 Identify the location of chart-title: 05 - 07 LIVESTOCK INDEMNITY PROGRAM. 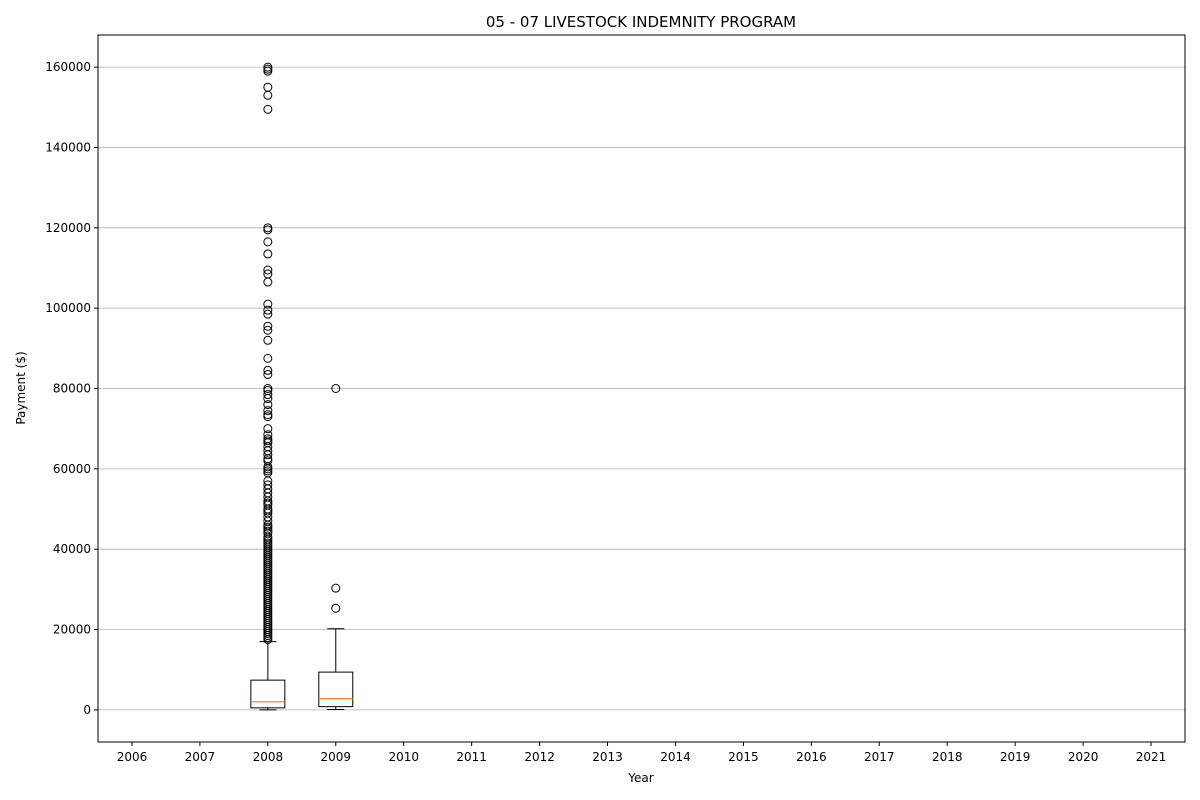
(641, 22).